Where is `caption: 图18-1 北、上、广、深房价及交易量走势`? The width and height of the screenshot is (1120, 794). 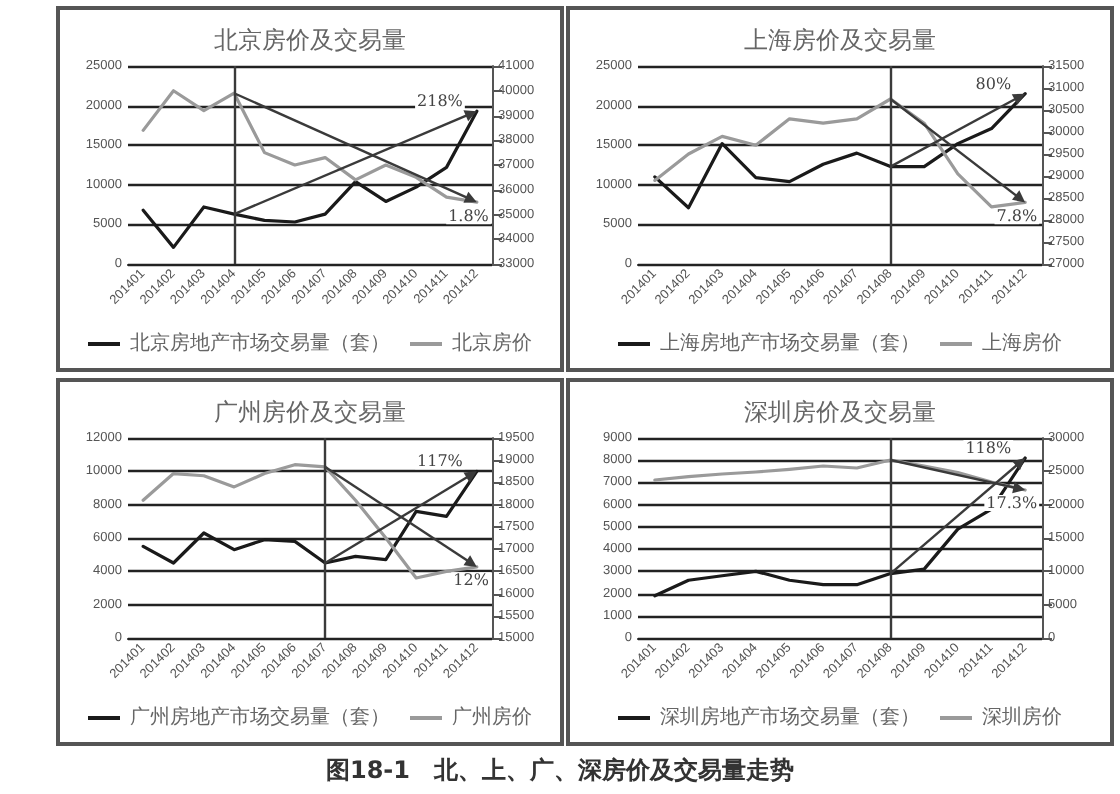 caption: 图18-1 北、上、广、深房价及交易量走势 is located at coordinates (560, 771).